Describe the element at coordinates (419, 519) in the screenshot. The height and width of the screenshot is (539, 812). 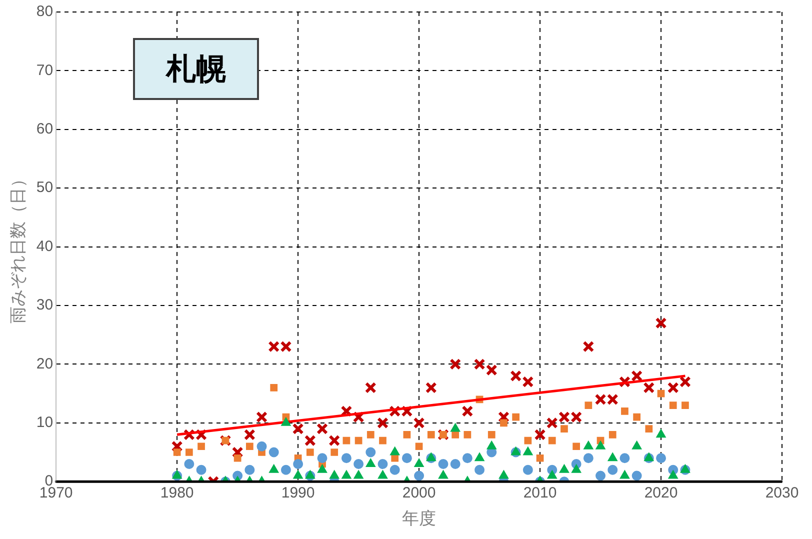
I see `x-axis-title: 年度` at that location.